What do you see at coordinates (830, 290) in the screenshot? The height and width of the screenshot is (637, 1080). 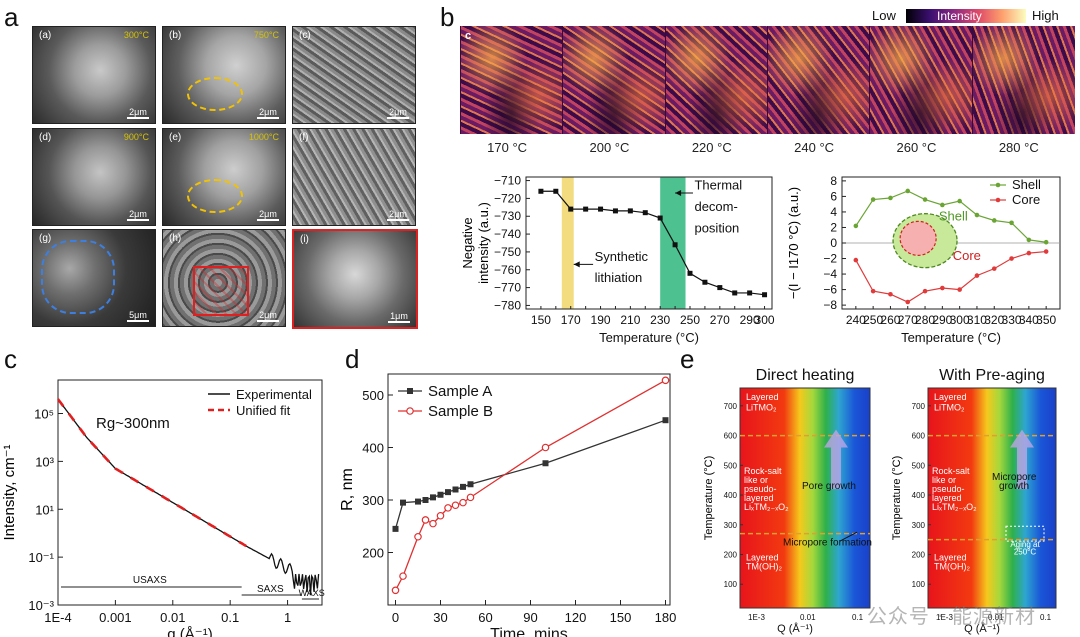 I see `y-tick-label: −6` at bounding box center [830, 290].